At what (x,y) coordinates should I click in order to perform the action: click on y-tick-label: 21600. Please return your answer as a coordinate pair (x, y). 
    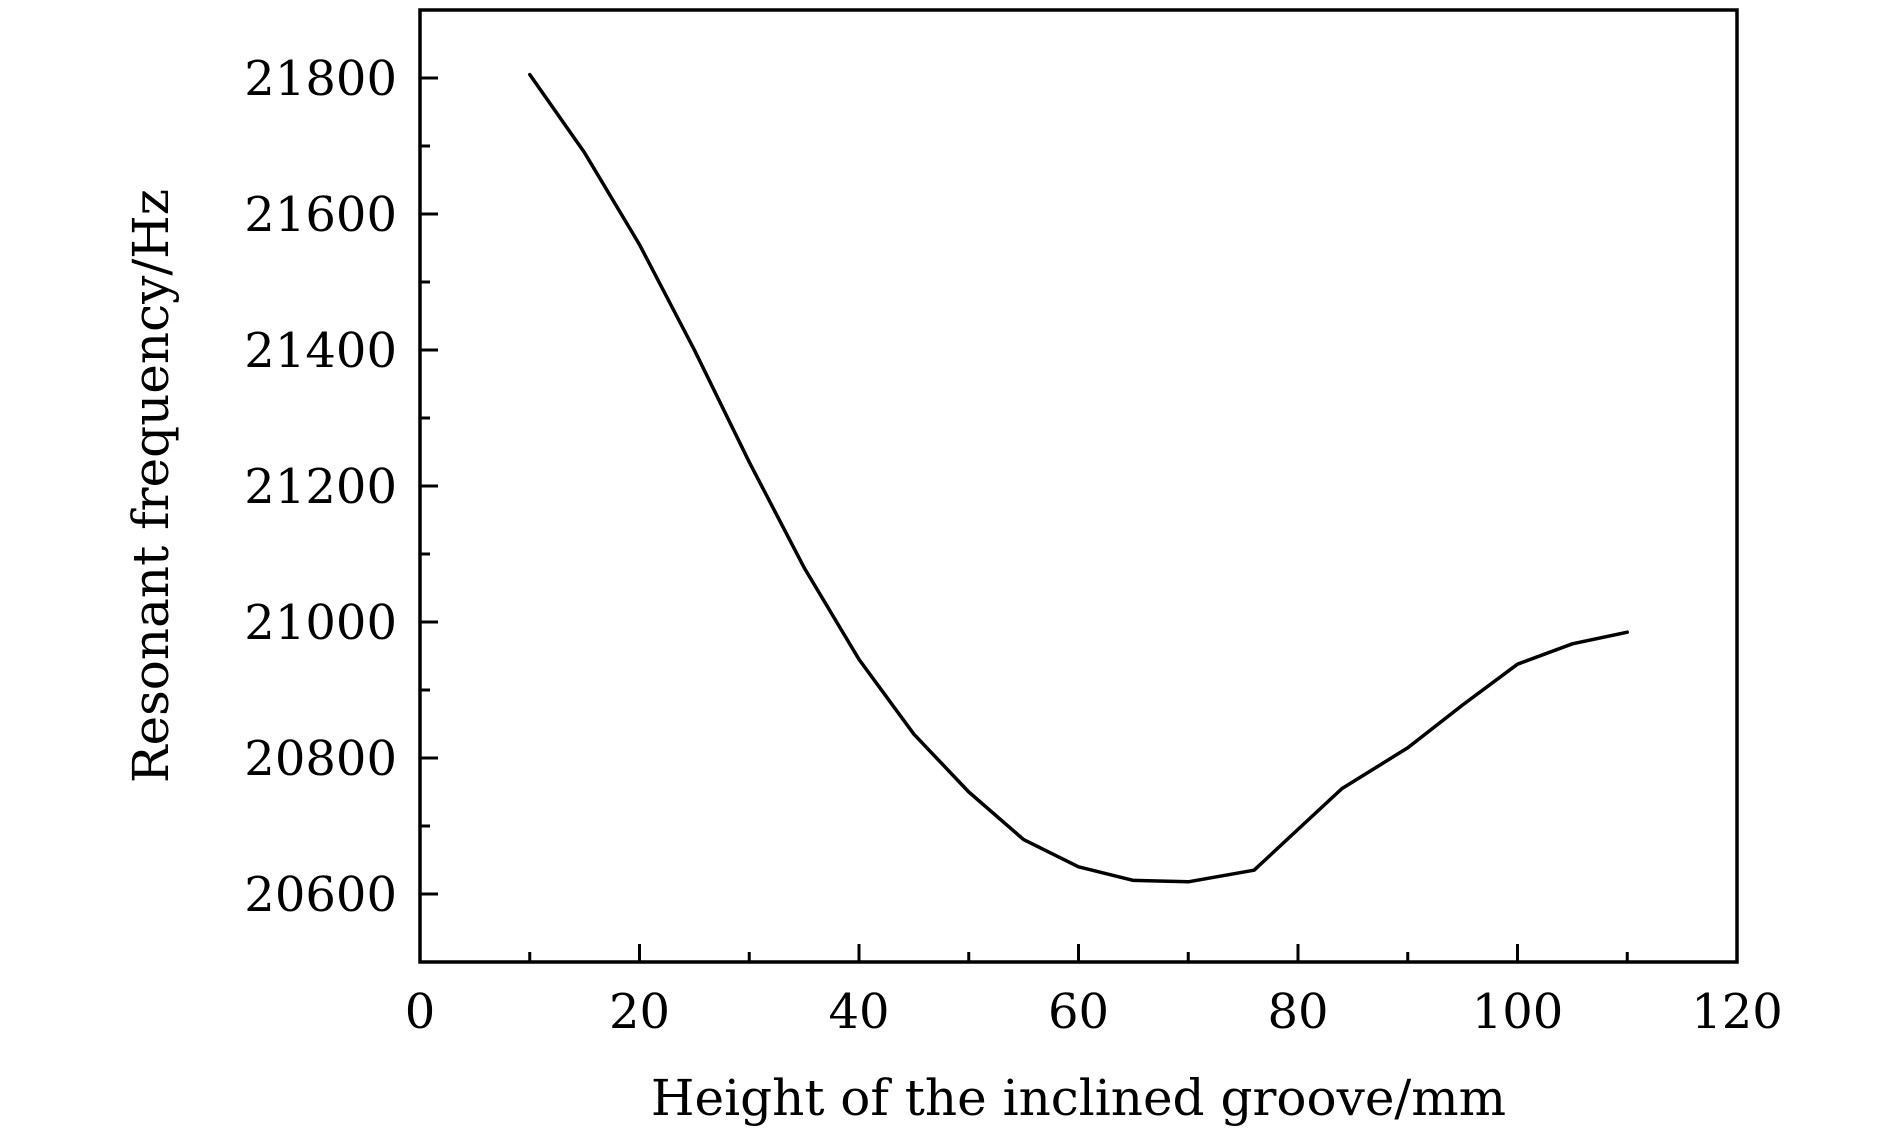
    Looking at the image, I should click on (320, 215).